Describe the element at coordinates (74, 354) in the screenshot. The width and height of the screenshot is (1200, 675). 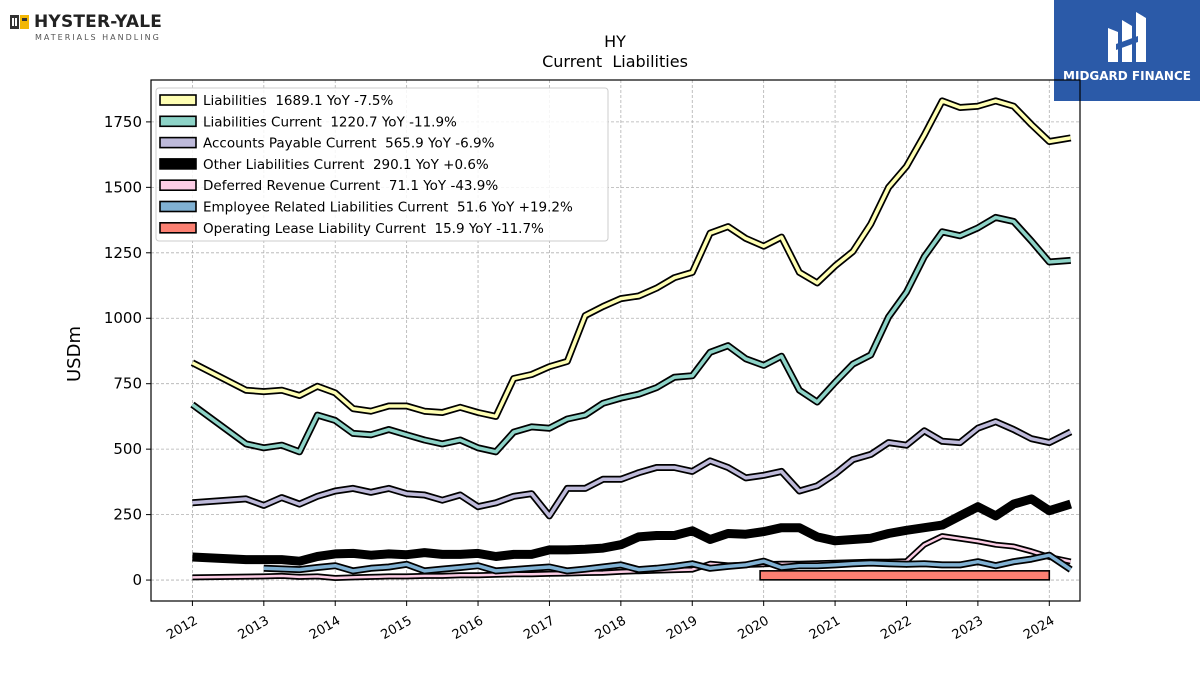
I see `y-axis-label: USDm` at that location.